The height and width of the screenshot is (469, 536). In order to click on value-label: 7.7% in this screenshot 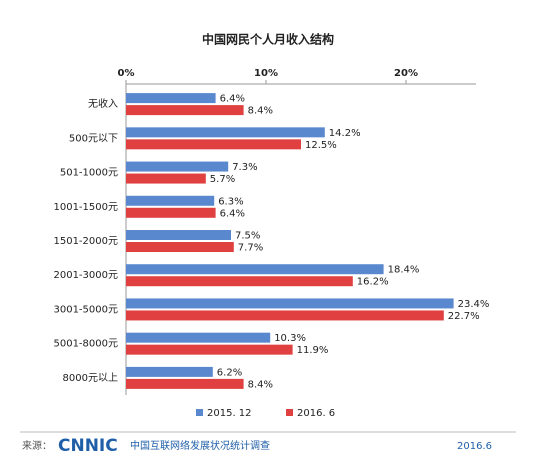, I will do `click(250, 248)`.